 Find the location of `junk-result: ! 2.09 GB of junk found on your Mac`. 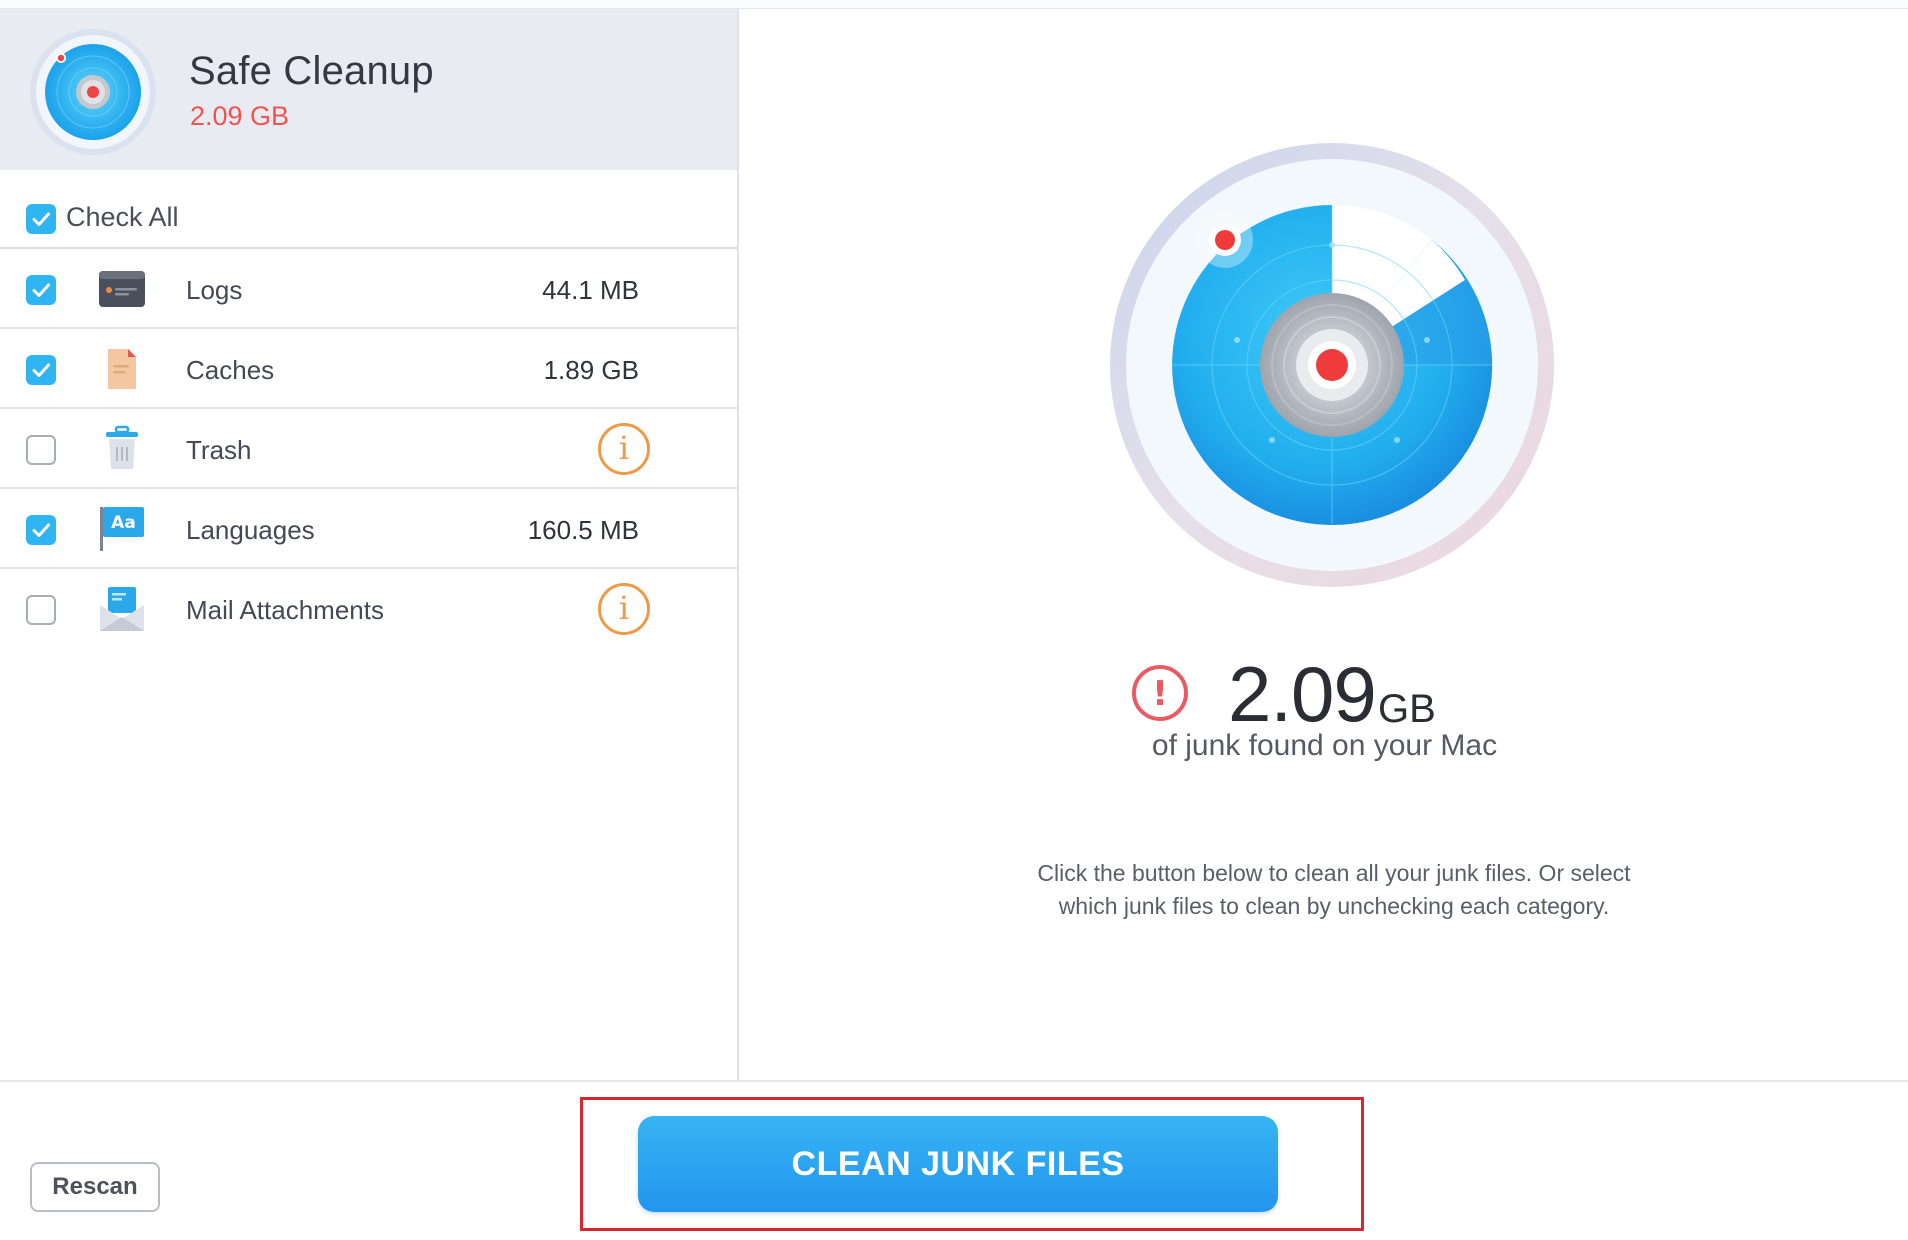

junk-result: ! 2.09 GB of junk found on your Mac is located at coordinates (1324, 714).